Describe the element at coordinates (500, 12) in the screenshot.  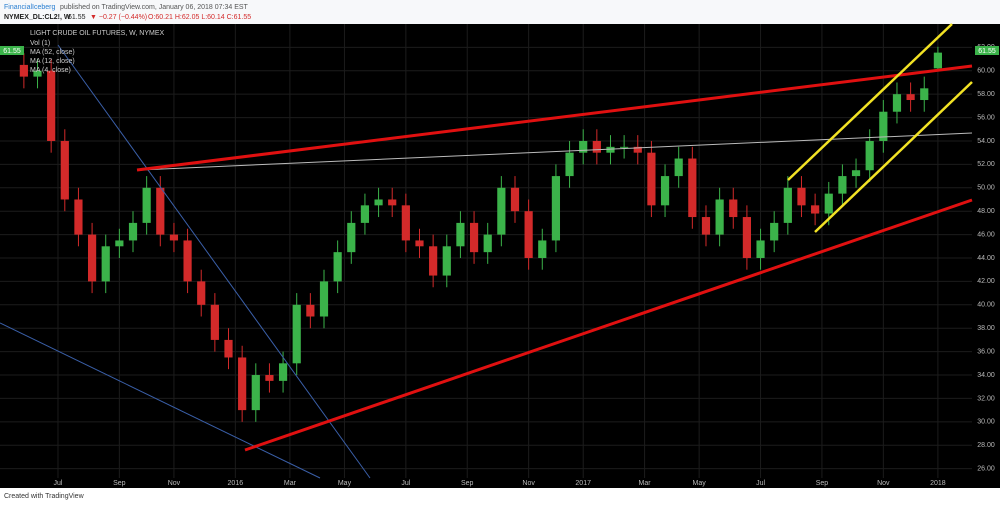
I see `header-bar` at that location.